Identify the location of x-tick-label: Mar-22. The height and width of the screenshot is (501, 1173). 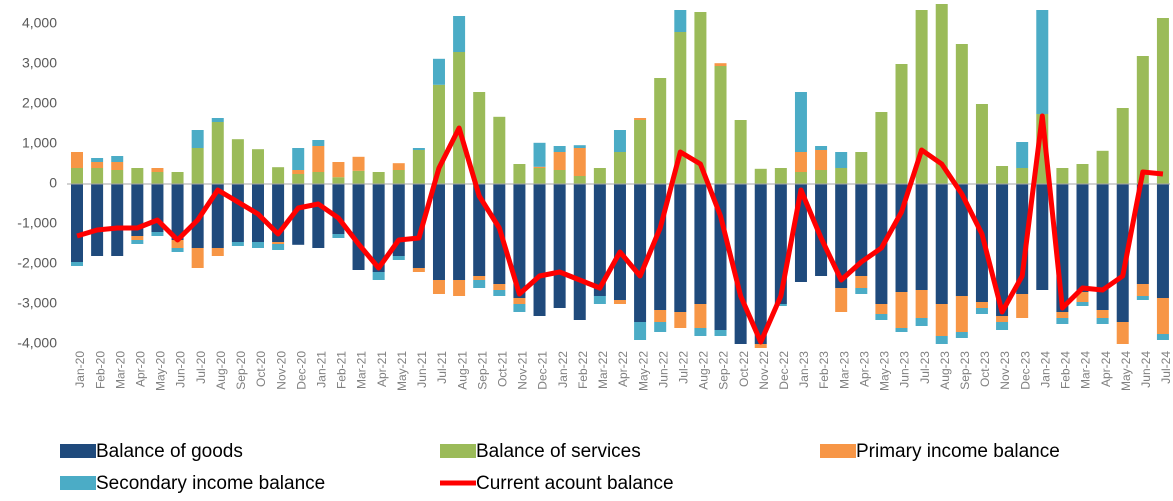
(603, 370).